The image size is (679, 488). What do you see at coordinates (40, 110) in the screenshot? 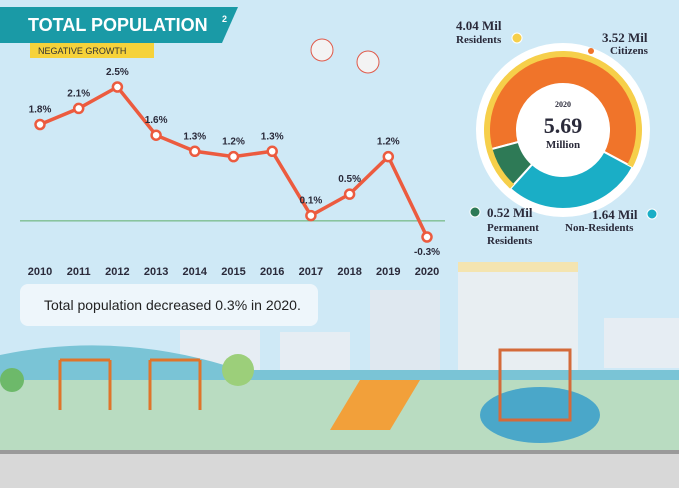
I see `data-label: 1.8%` at bounding box center [40, 110].